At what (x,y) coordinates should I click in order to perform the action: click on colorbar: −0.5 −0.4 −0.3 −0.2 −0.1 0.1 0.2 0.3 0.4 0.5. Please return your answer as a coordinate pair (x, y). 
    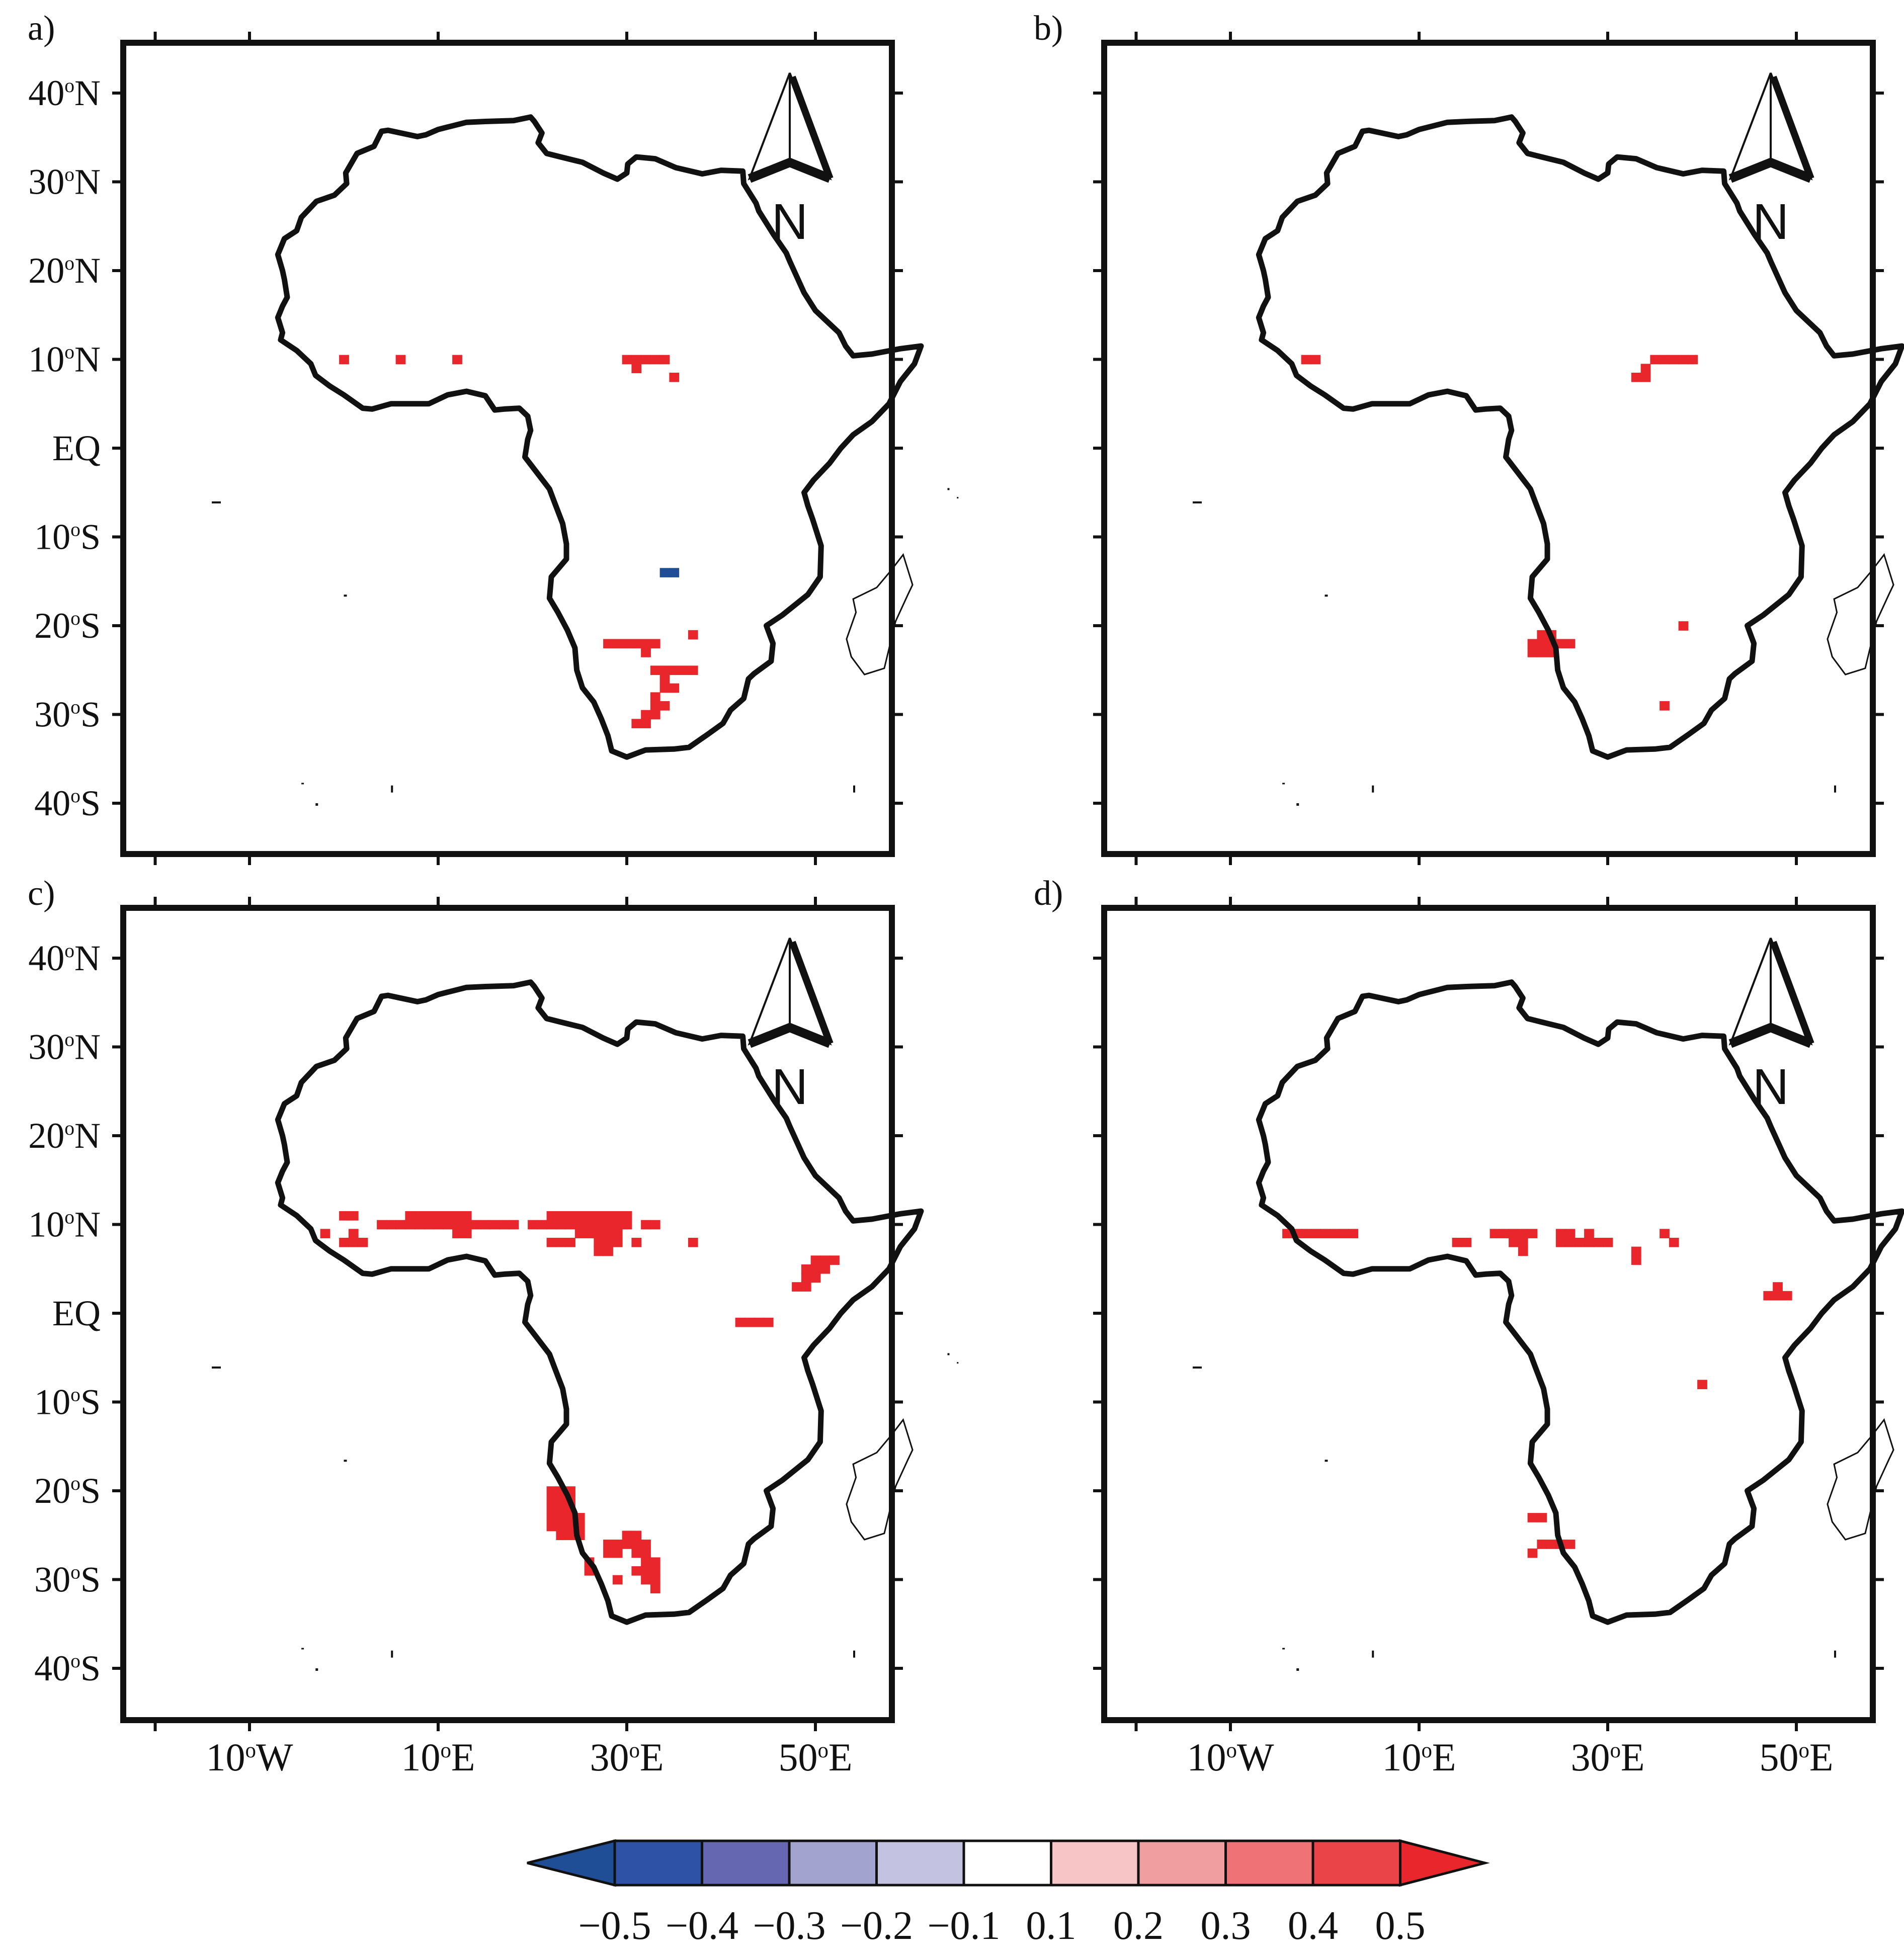
    Looking at the image, I should click on (1008, 1893).